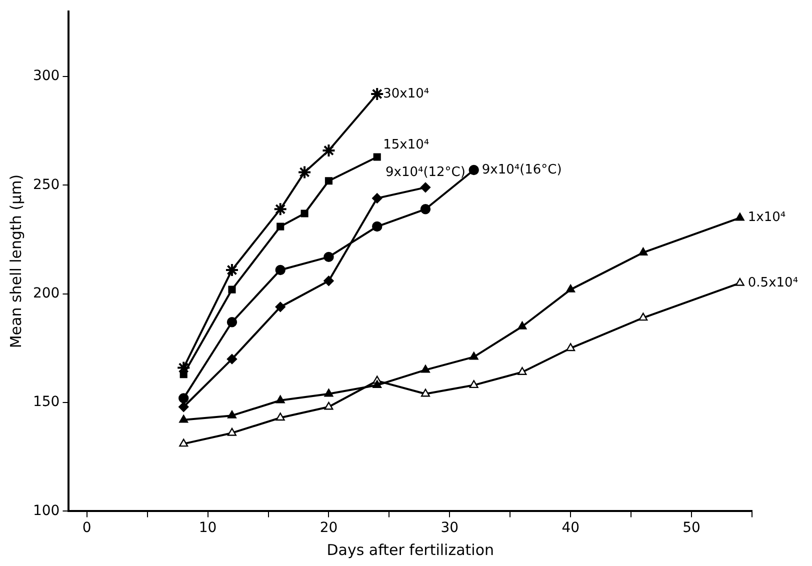 This screenshot has width=812, height=566. I want to click on x-tick-label: 0, so click(87, 528).